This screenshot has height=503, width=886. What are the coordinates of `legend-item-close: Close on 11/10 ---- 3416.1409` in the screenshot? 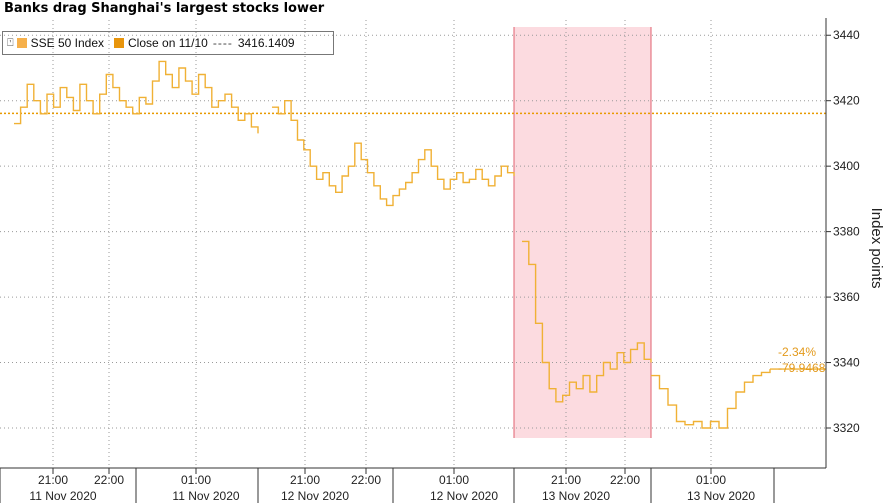 It's located at (204, 43).